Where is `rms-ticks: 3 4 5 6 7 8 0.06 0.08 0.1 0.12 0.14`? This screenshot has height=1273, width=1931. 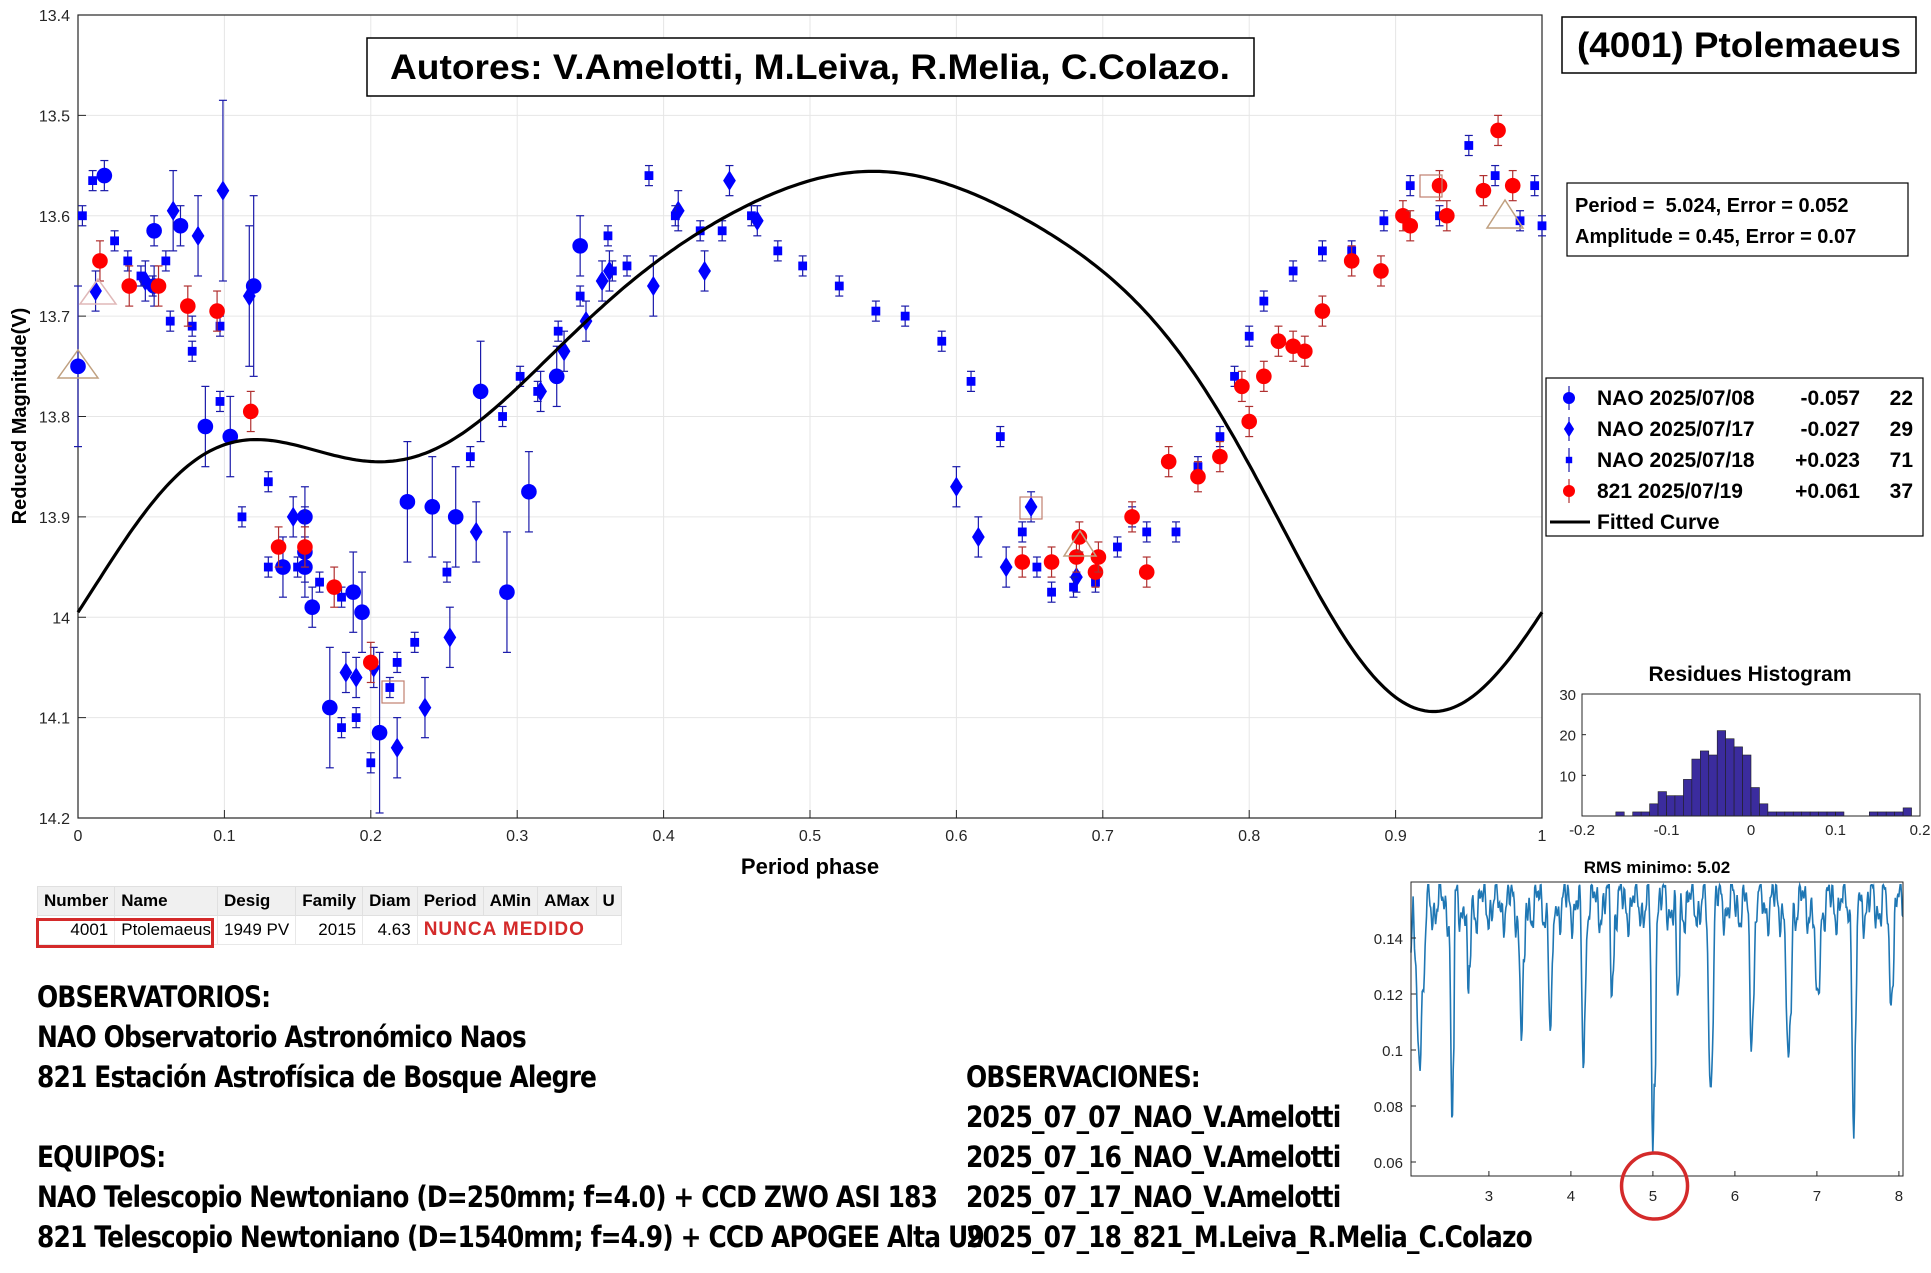 rms-ticks: 3 4 5 6 7 8 0.06 0.08 0.1 0.12 0.14 is located at coordinates (1638, 1068).